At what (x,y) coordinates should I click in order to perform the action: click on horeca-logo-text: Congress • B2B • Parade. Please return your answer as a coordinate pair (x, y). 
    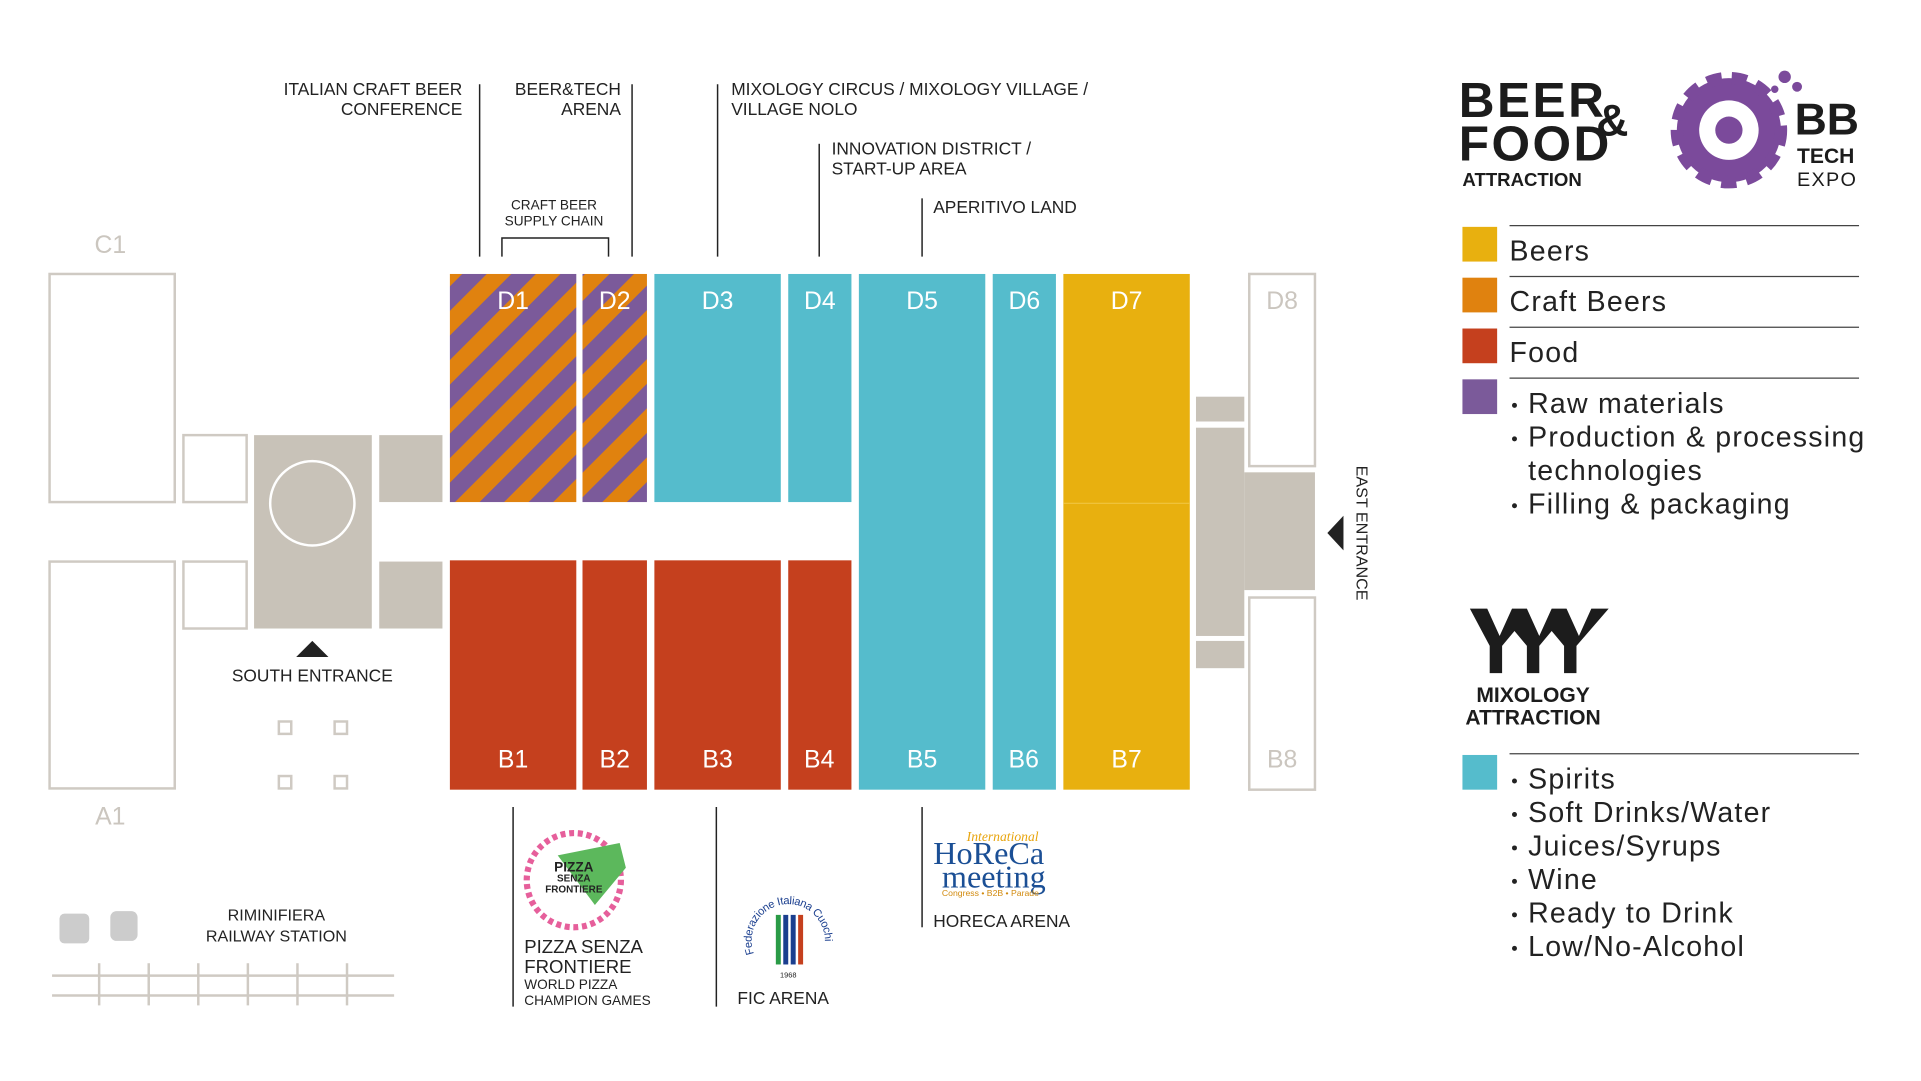
    Looking at the image, I should click on (990, 893).